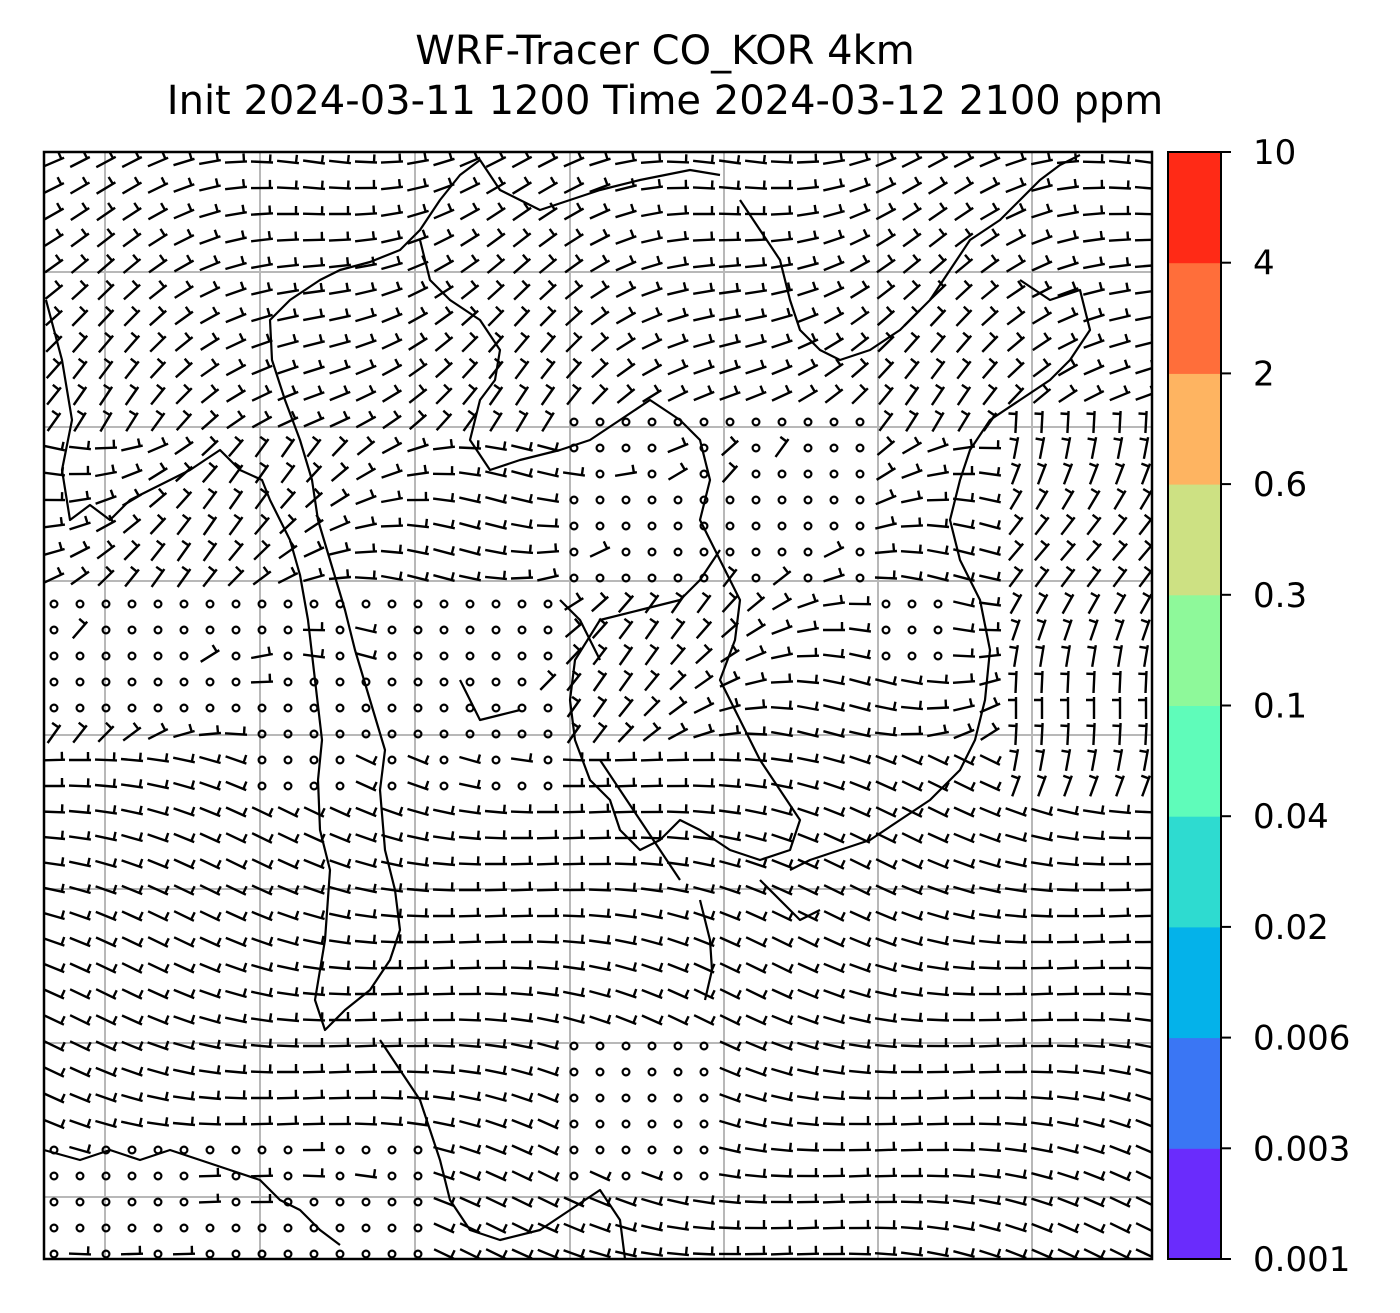 The image size is (1400, 1313). Describe the element at coordinates (1291, 928) in the screenshot. I see `colorbar-tick-label: 0.02` at that location.